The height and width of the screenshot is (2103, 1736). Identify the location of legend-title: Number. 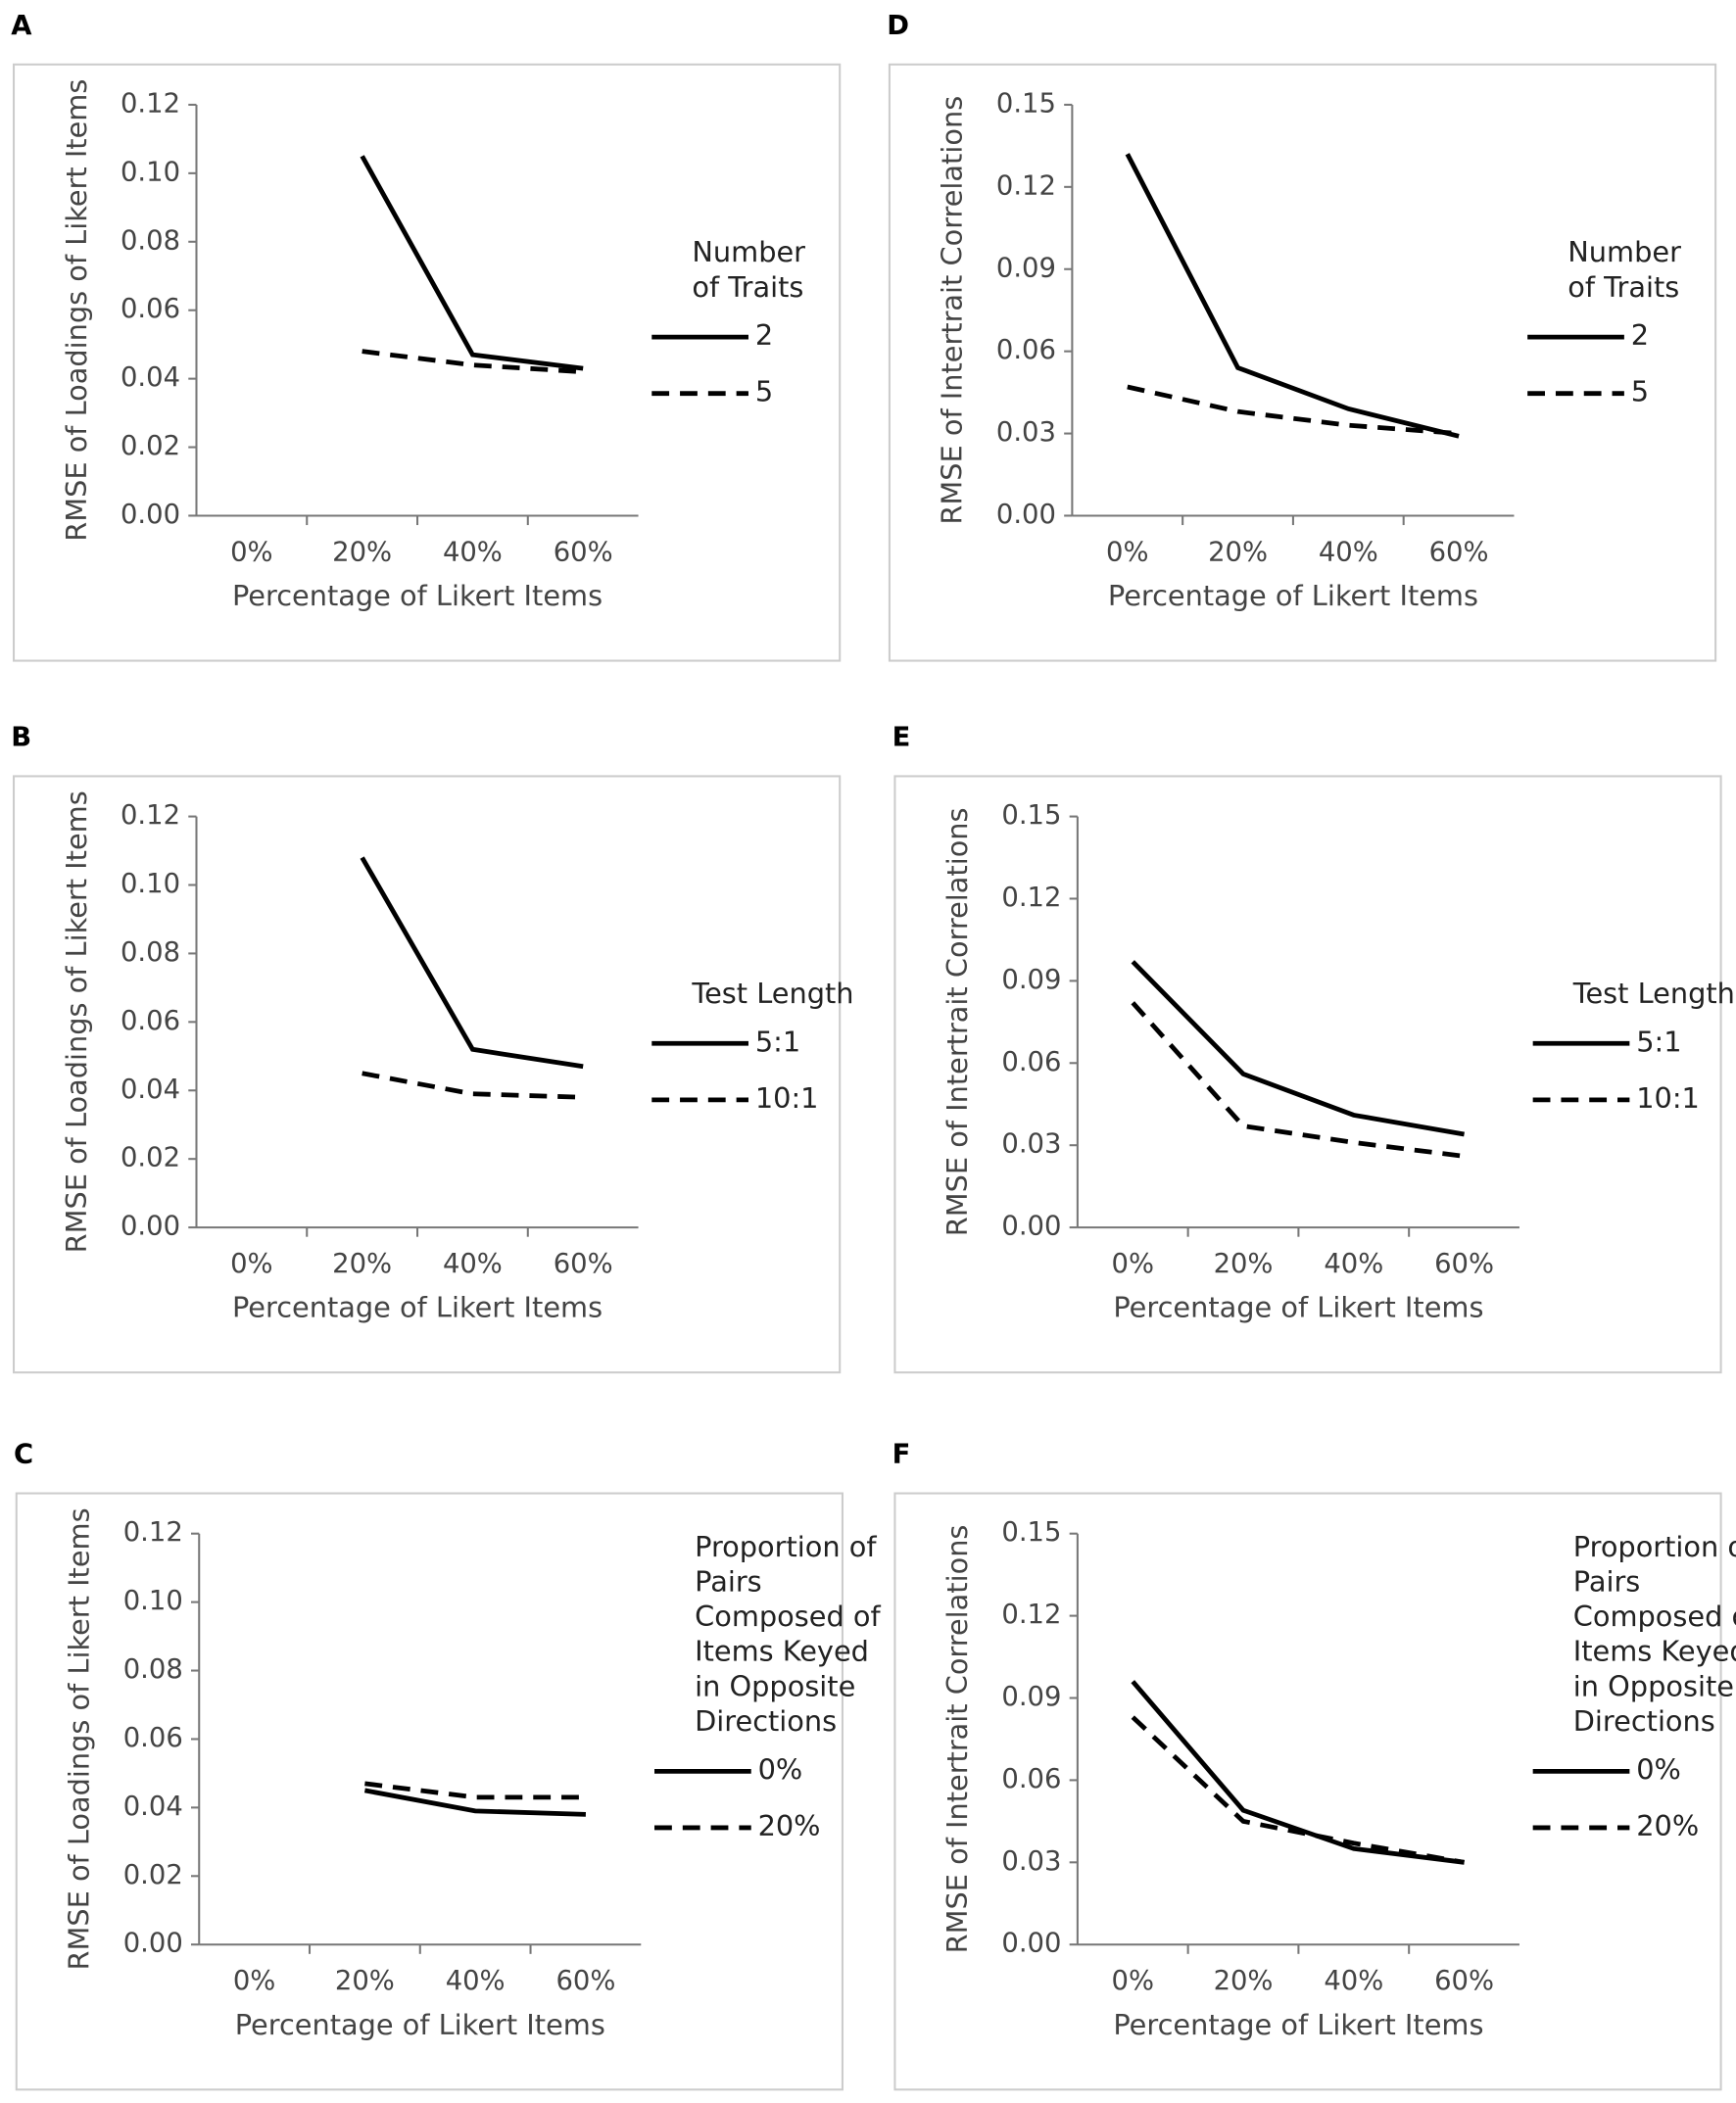
(1624, 252).